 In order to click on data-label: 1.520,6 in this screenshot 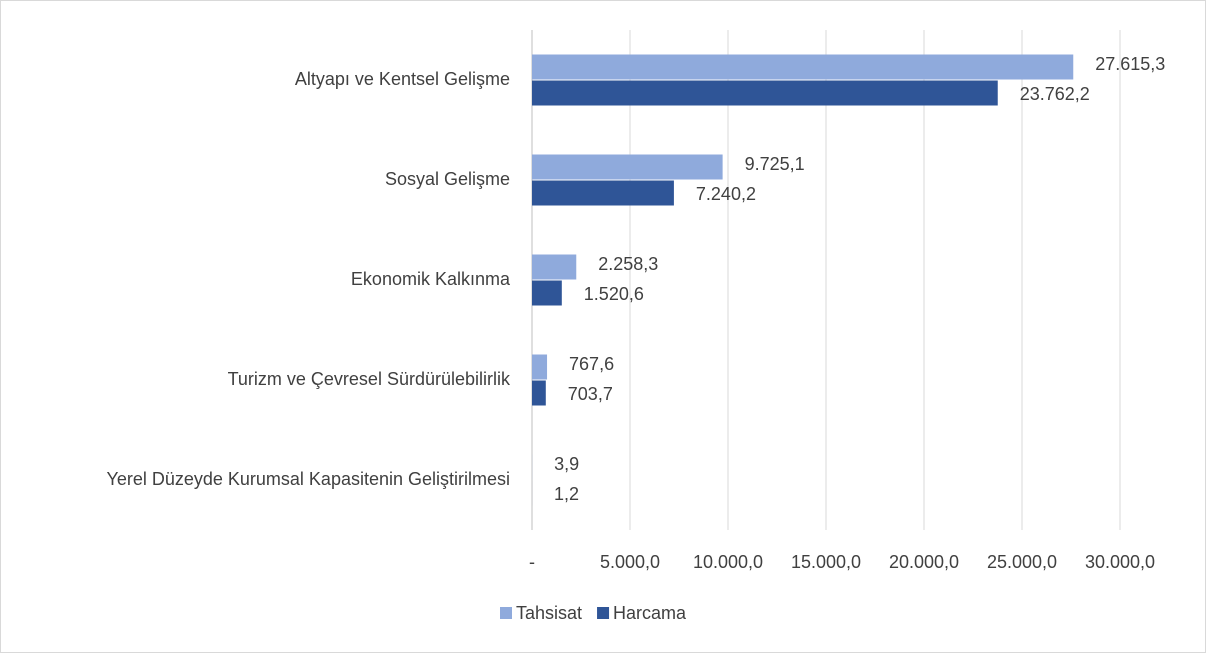, I will do `click(614, 294)`.